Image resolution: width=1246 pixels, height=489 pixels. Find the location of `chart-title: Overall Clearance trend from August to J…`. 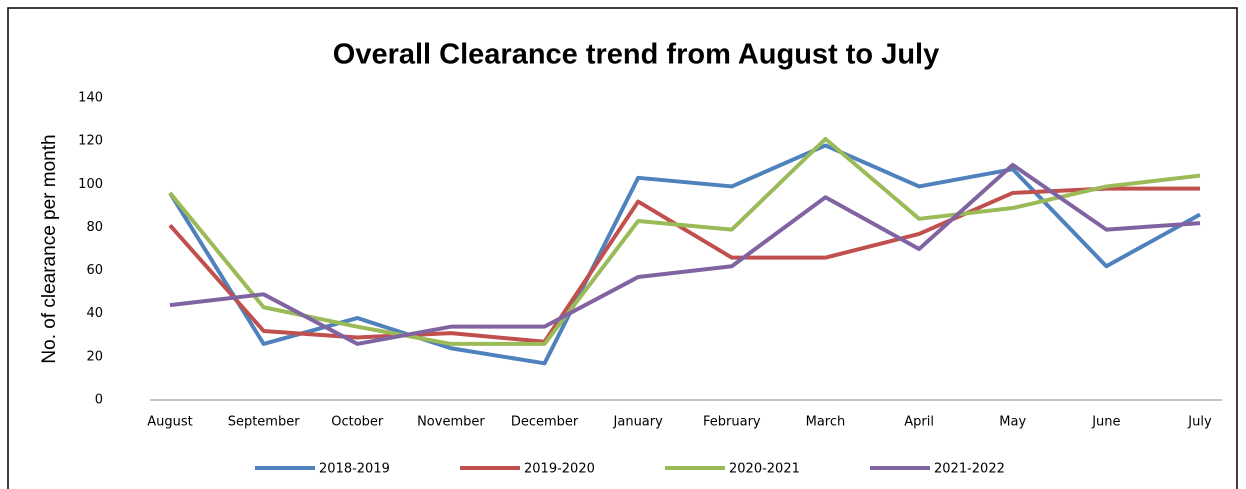

chart-title: Overall Clearance trend from August to J… is located at coordinates (636, 55).